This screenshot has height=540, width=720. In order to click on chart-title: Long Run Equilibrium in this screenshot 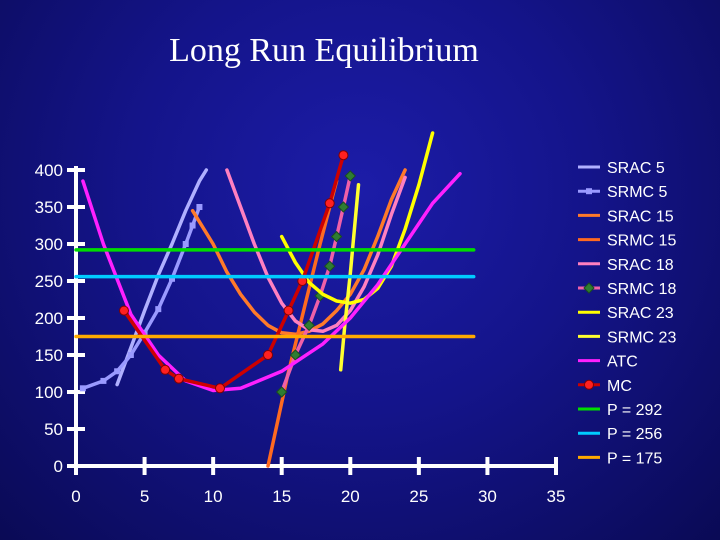, I will do `click(324, 50)`.